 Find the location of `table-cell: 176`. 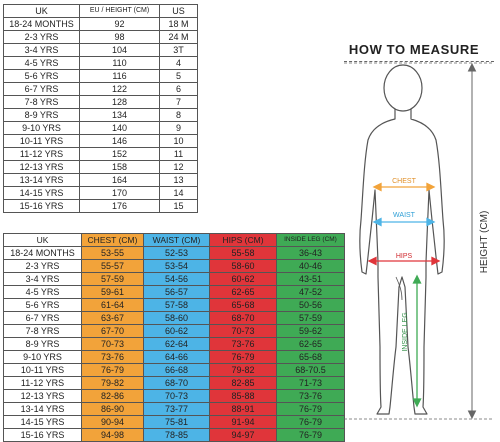

table-cell: 176 is located at coordinates (119, 206).